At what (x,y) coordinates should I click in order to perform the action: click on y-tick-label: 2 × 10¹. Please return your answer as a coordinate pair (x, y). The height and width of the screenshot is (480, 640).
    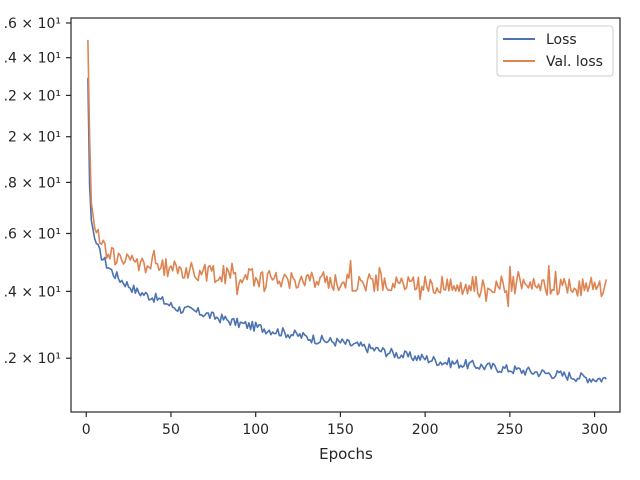
    Looking at the image, I should click on (34, 138).